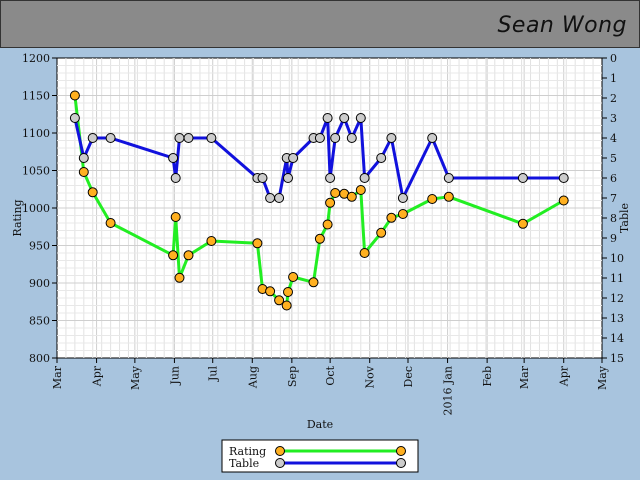 The width and height of the screenshot is (640, 480). I want to click on y-right-tick-label: 9, so click(613, 238).